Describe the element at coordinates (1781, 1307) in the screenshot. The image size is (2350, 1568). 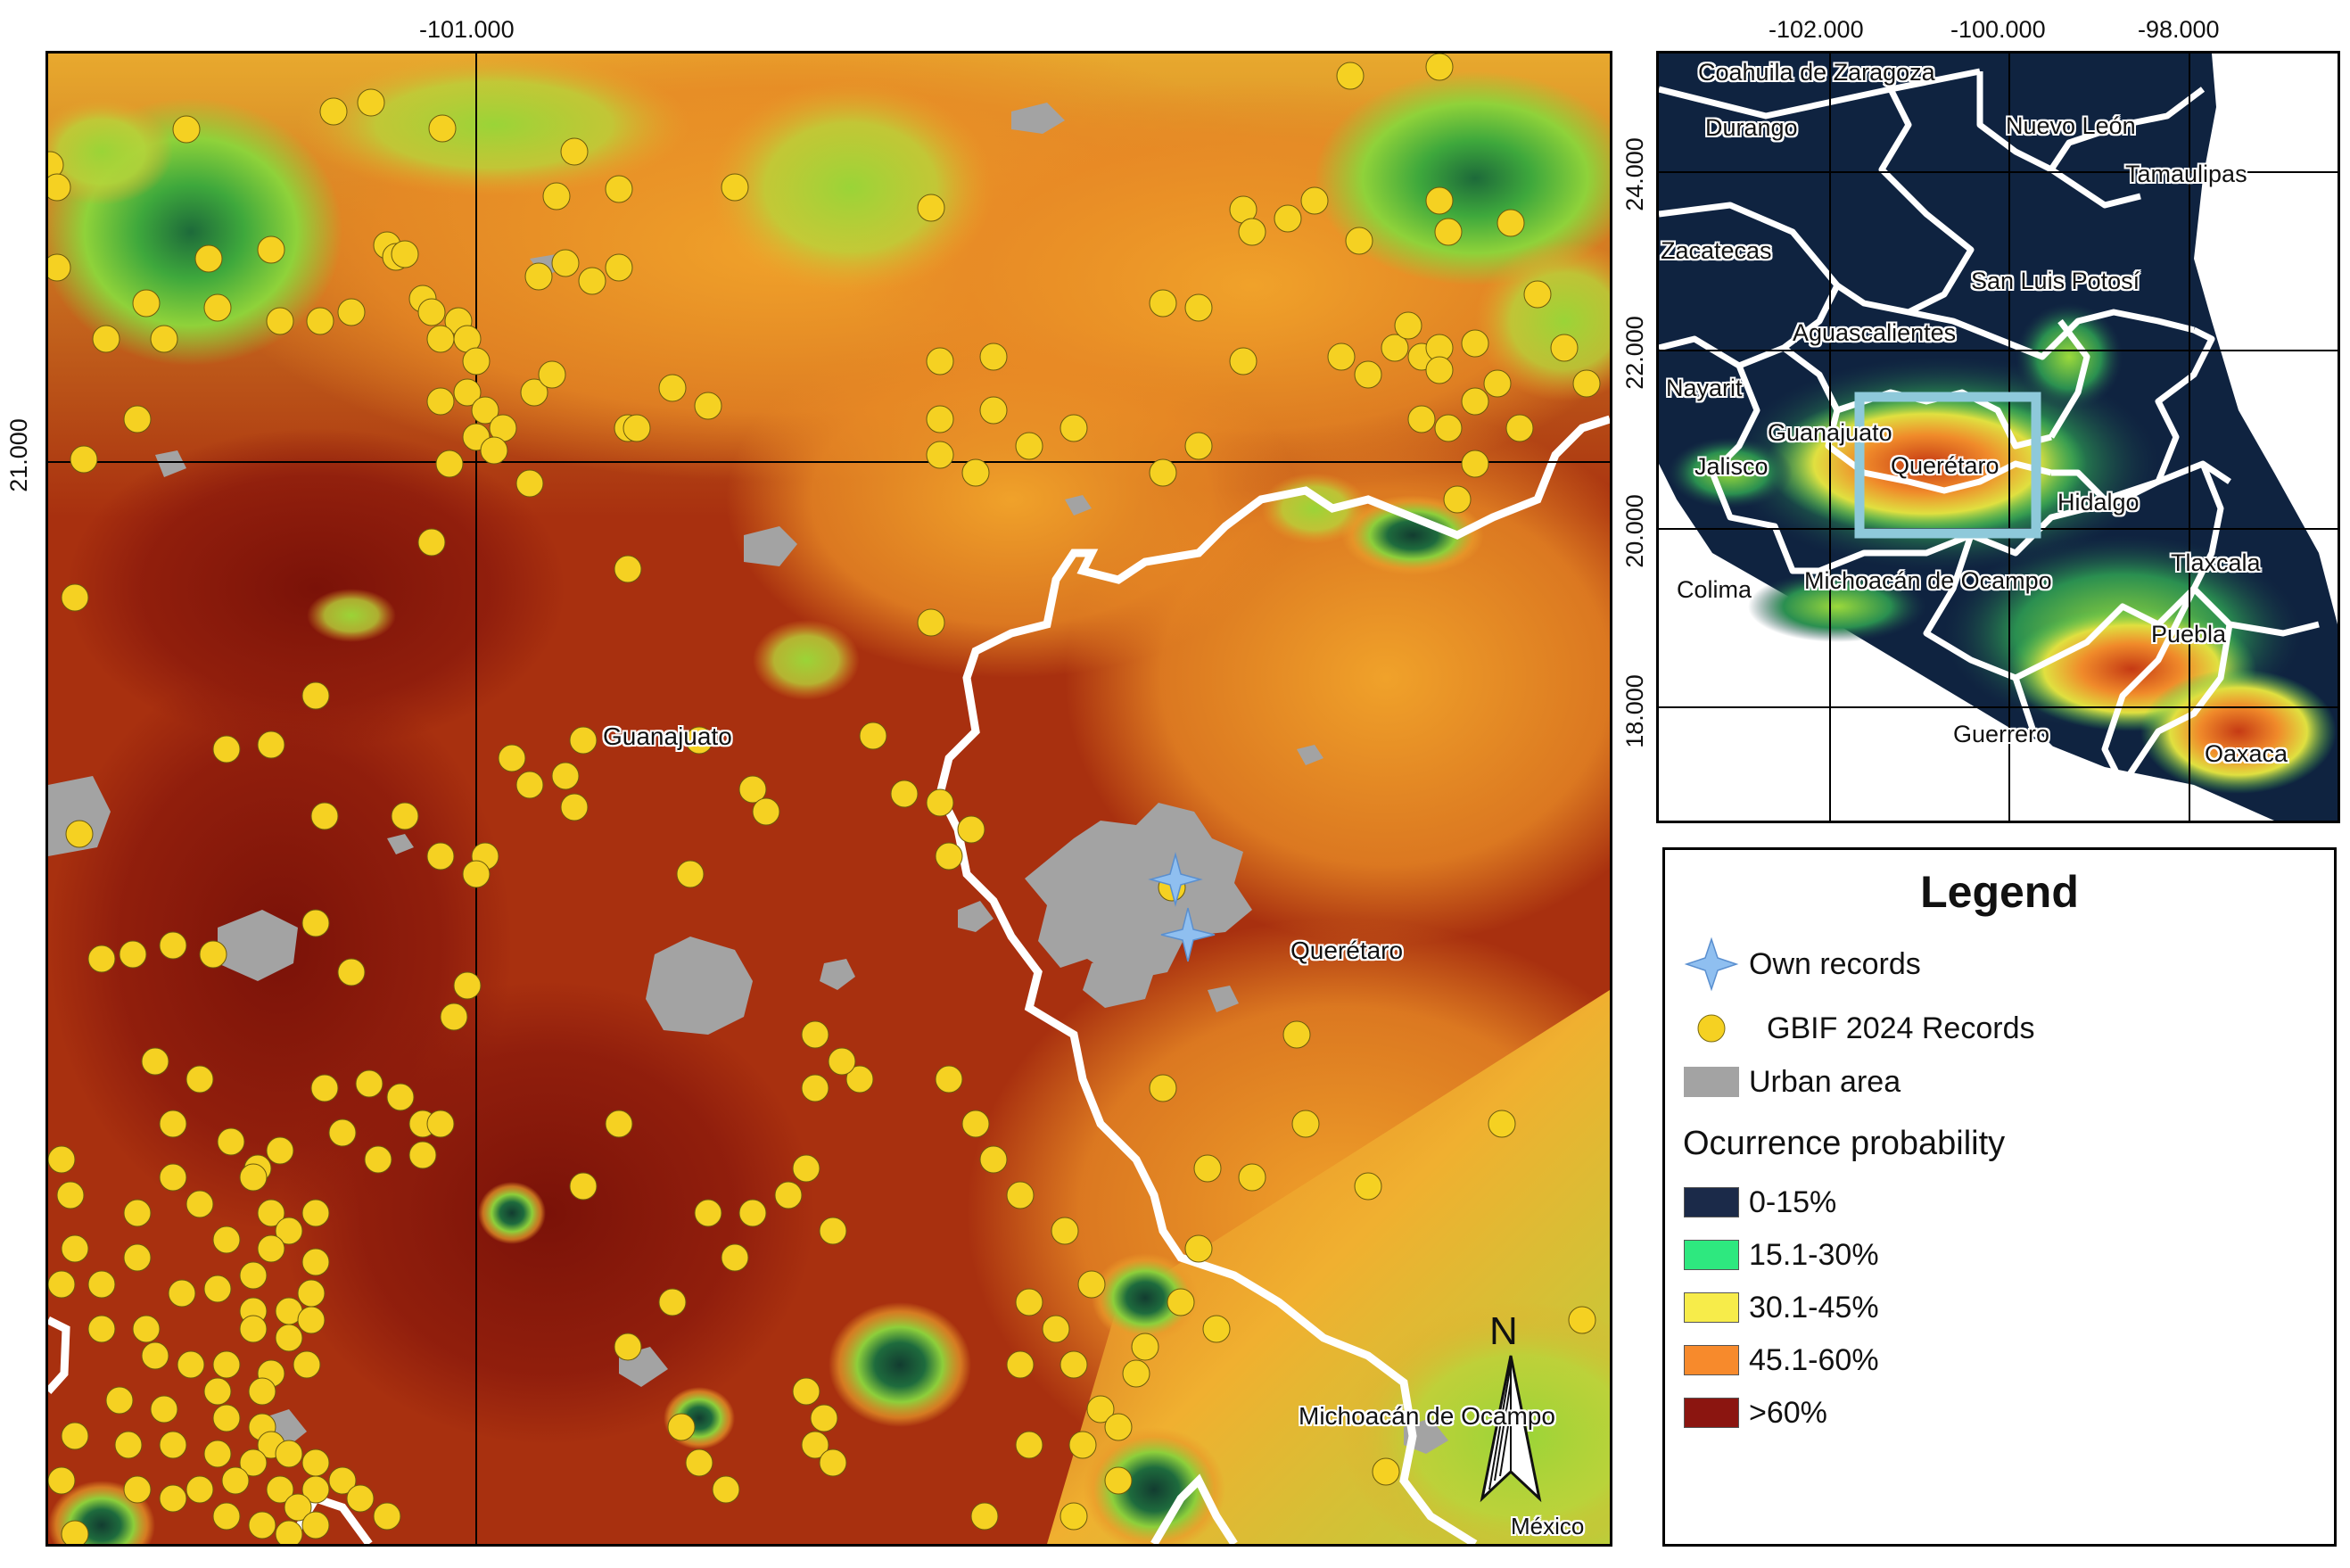
I see `legend-class-row: 30.1-45%` at that location.